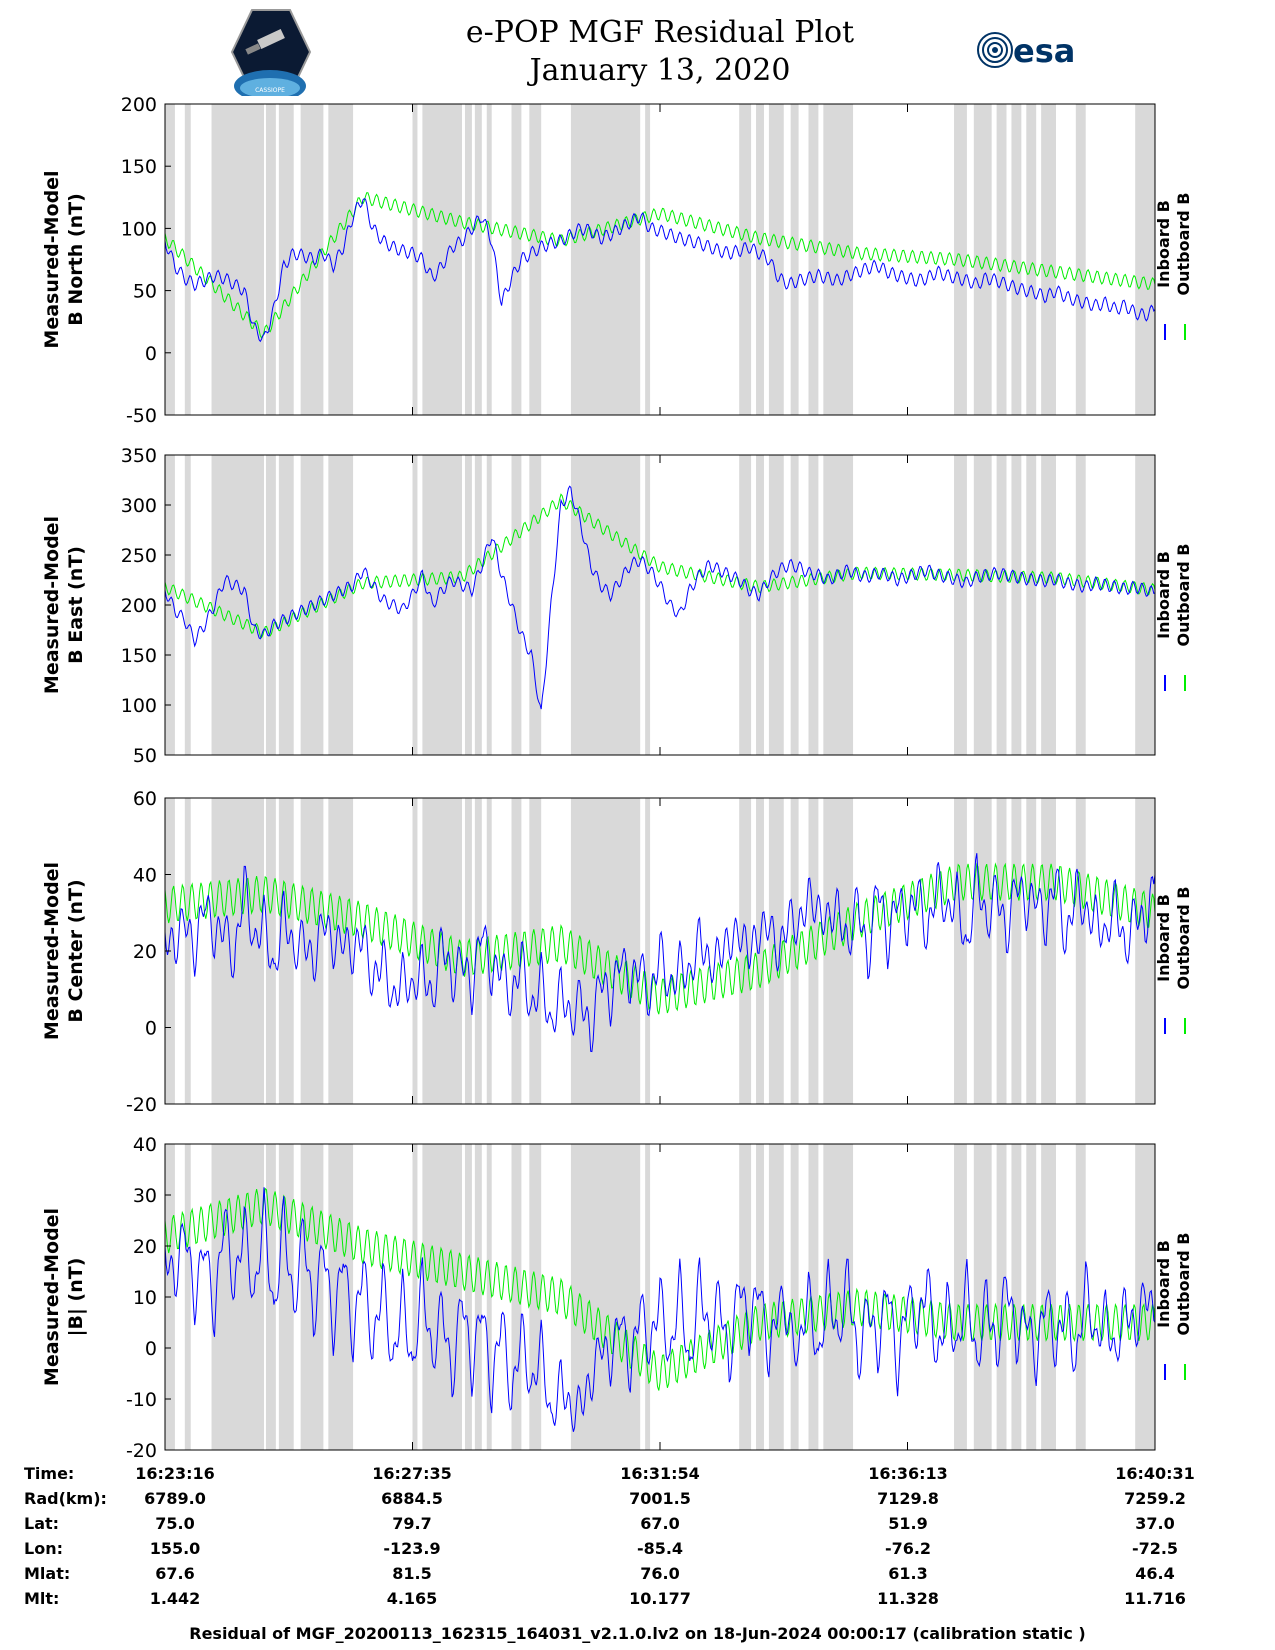 The height and width of the screenshot is (1650, 1275). What do you see at coordinates (270, 90) in the screenshot?
I see `mission-logo-text: CASSIOPE` at bounding box center [270, 90].